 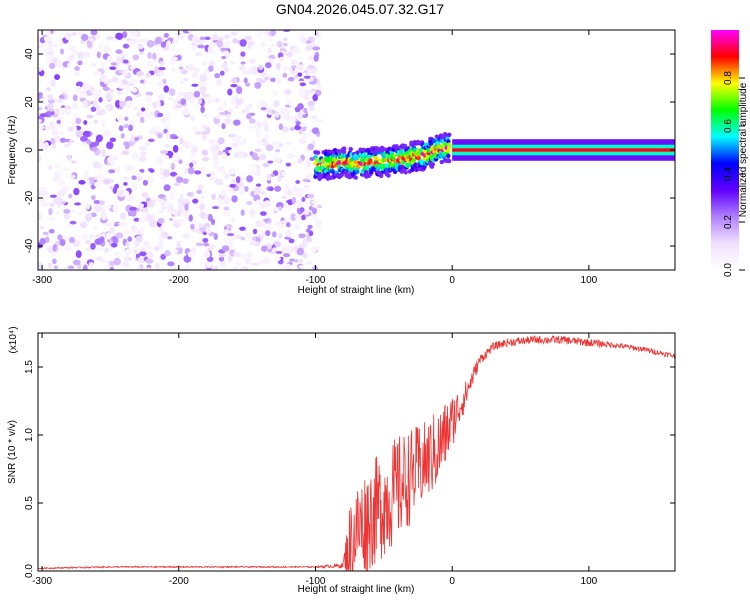 What do you see at coordinates (452, 581) in the screenshot?
I see `x-tick-label: 0` at bounding box center [452, 581].